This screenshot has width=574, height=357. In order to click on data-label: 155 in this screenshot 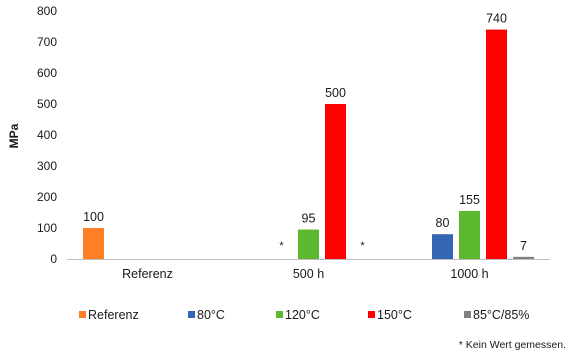, I will do `click(469, 200)`.